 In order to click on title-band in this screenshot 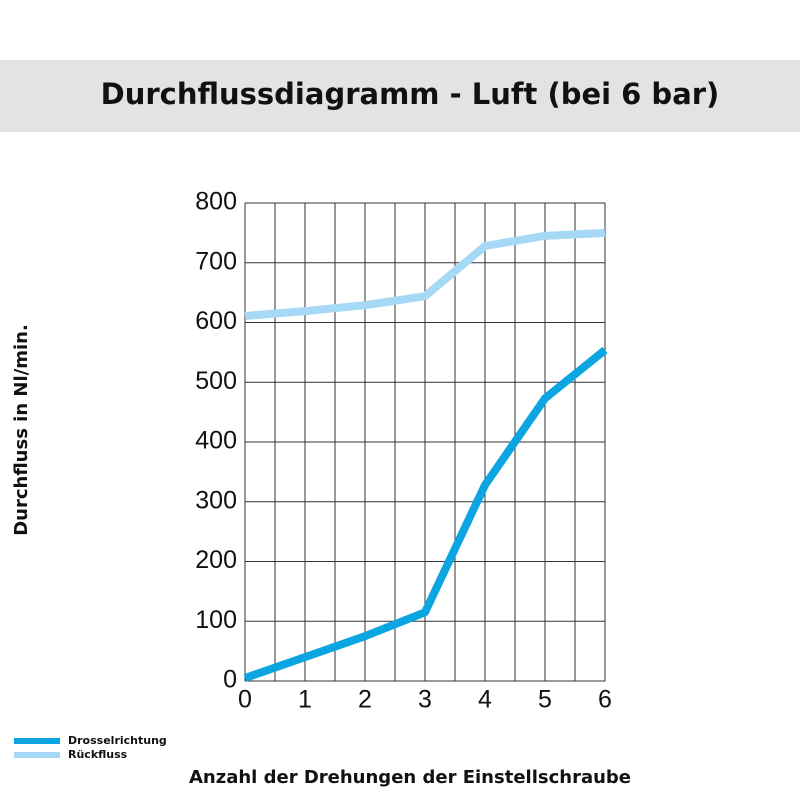, I will do `click(400, 96)`.